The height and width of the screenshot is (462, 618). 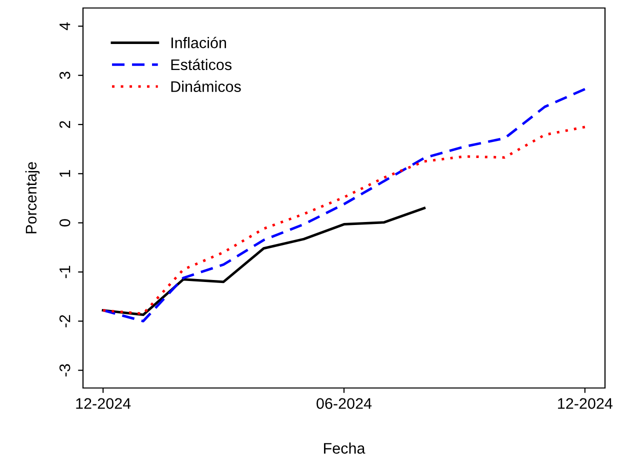 What do you see at coordinates (64, 321) in the screenshot?
I see `y-tick-label: -2` at bounding box center [64, 321].